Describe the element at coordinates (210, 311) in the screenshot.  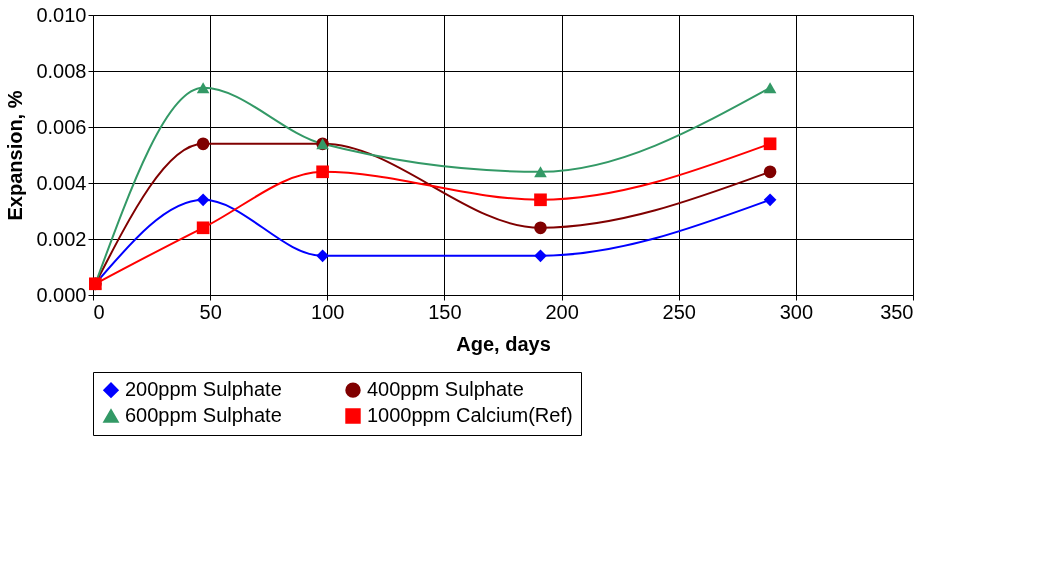
I see `x-tick-label: 50` at that location.